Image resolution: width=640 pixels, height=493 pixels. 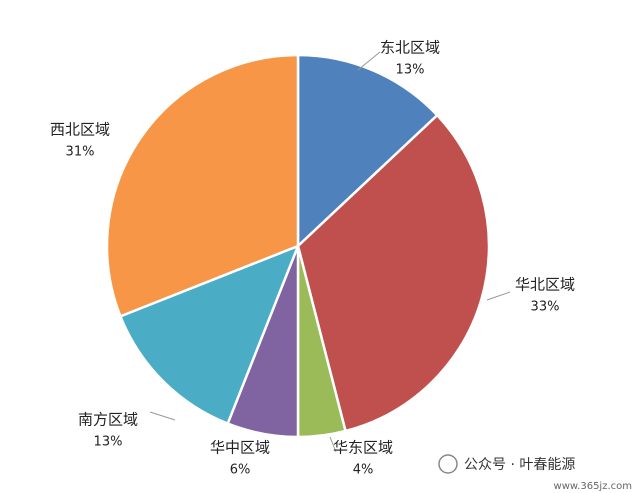 What do you see at coordinates (80, 130) in the screenshot?
I see `slice-label: 西北区域` at bounding box center [80, 130].